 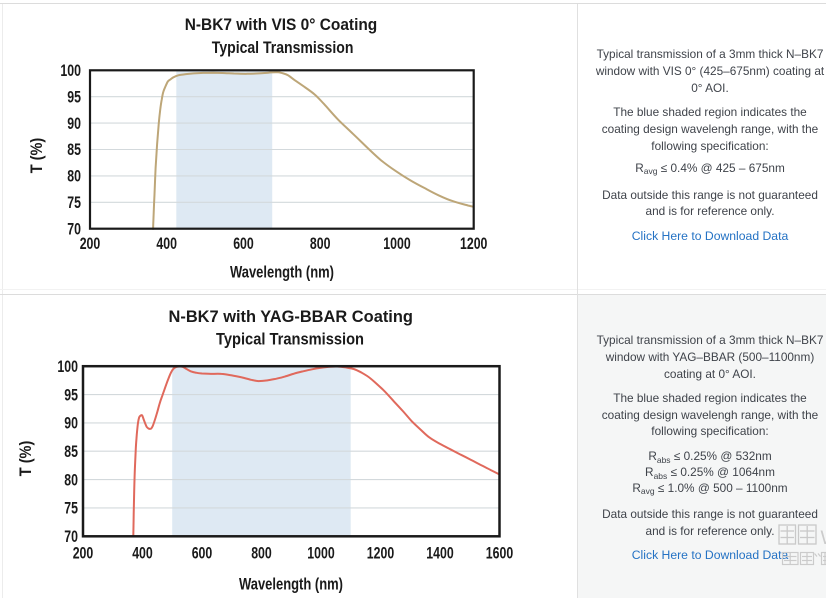 I want to click on svg-text: W, so click(x=823, y=538).